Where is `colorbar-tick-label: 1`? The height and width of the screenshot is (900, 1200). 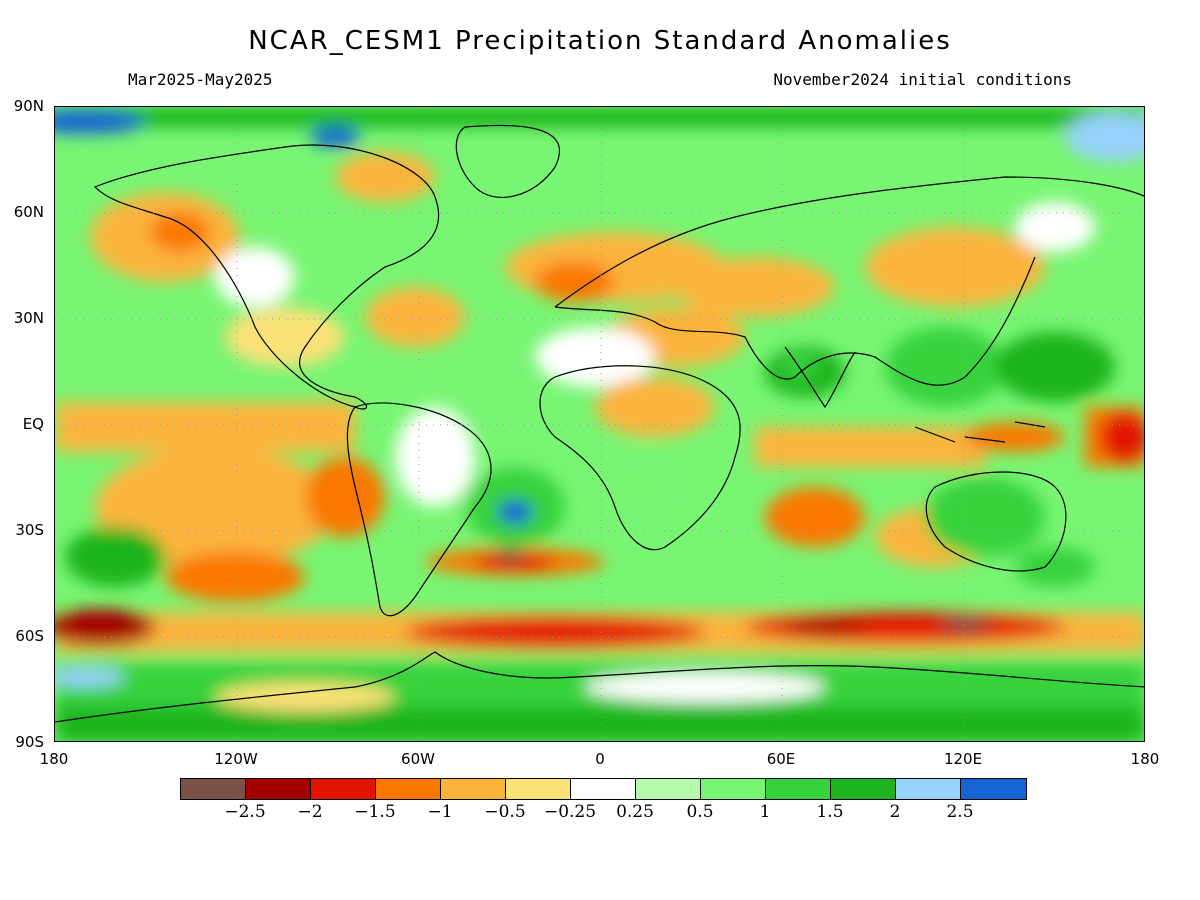
colorbar-tick-label: 1 is located at coordinates (765, 812).